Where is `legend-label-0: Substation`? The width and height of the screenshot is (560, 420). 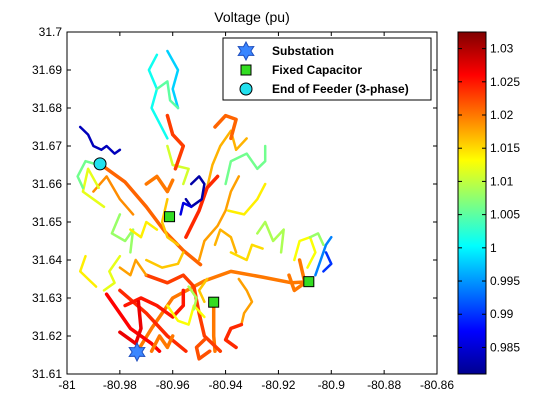 legend-label-0: Substation is located at coordinates (303, 51).